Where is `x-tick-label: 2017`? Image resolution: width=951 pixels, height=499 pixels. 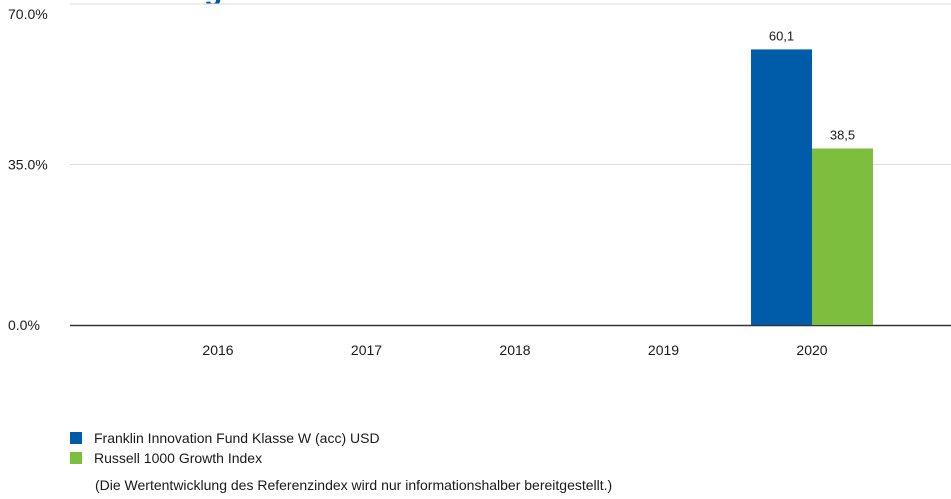 x-tick-label: 2017 is located at coordinates (366, 350).